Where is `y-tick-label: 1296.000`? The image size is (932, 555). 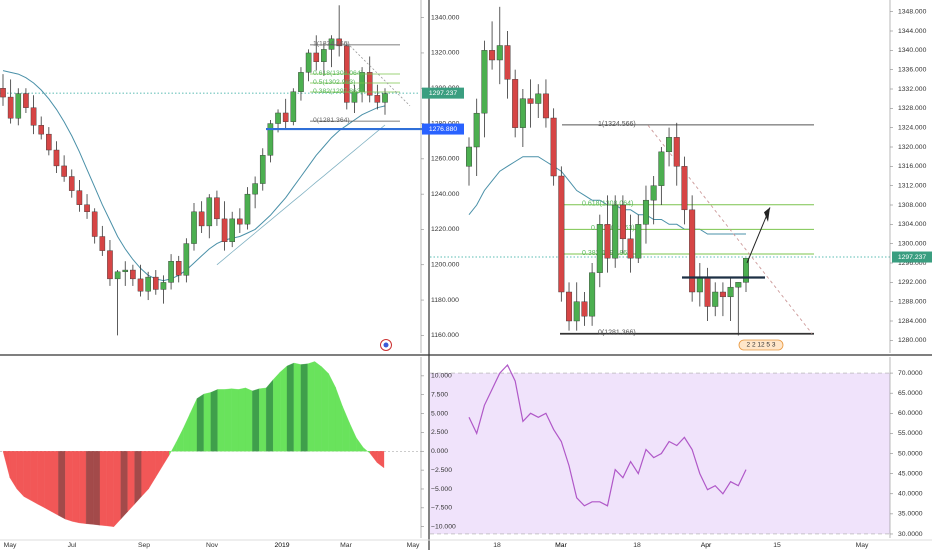 y-tick-label: 1296.000 is located at coordinates (912, 263).